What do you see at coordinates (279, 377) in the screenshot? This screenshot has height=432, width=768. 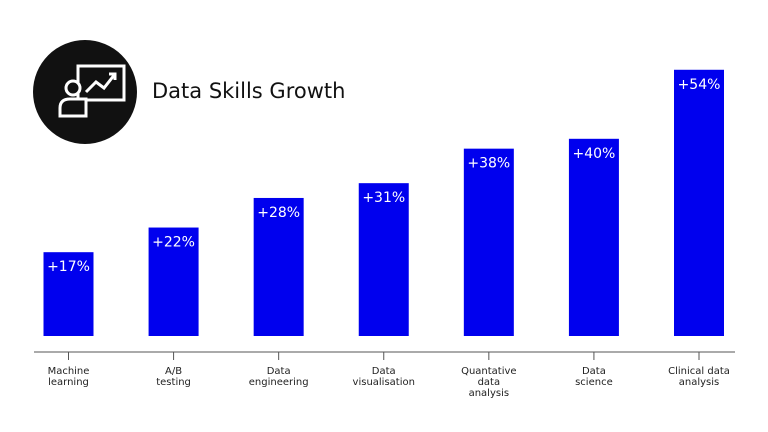 I see `x-tick-label: Data engineering` at bounding box center [279, 377].